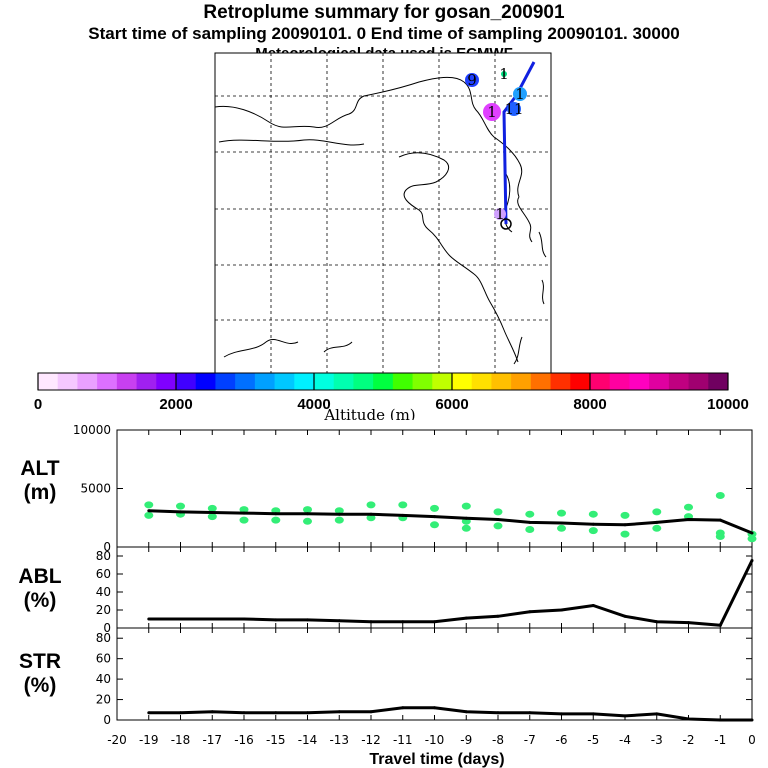 This screenshot has height=768, width=768. I want to click on colorbar-tick-label: 6000, so click(451, 404).